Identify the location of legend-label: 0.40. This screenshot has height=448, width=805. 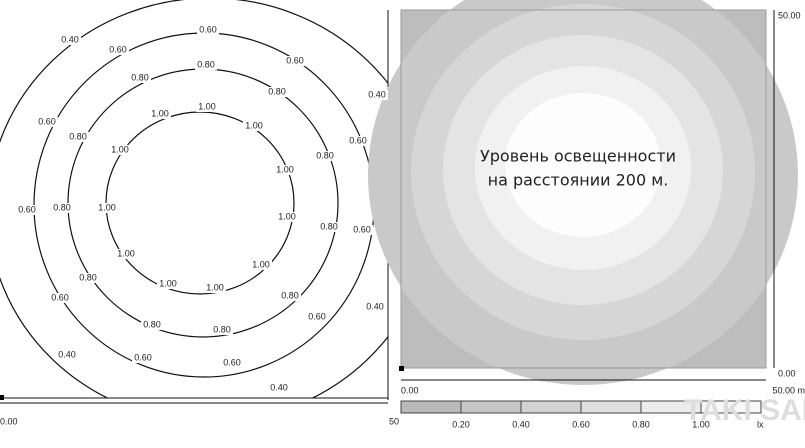
(521, 424).